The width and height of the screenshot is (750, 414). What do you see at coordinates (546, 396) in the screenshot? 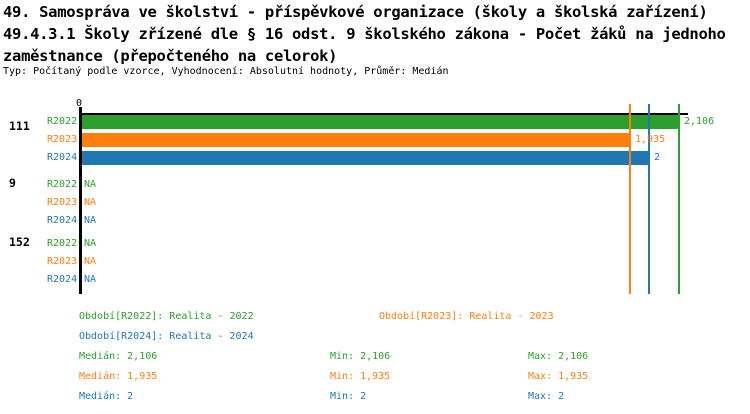
I see `legend-max-r2024: Max: 2` at bounding box center [546, 396].